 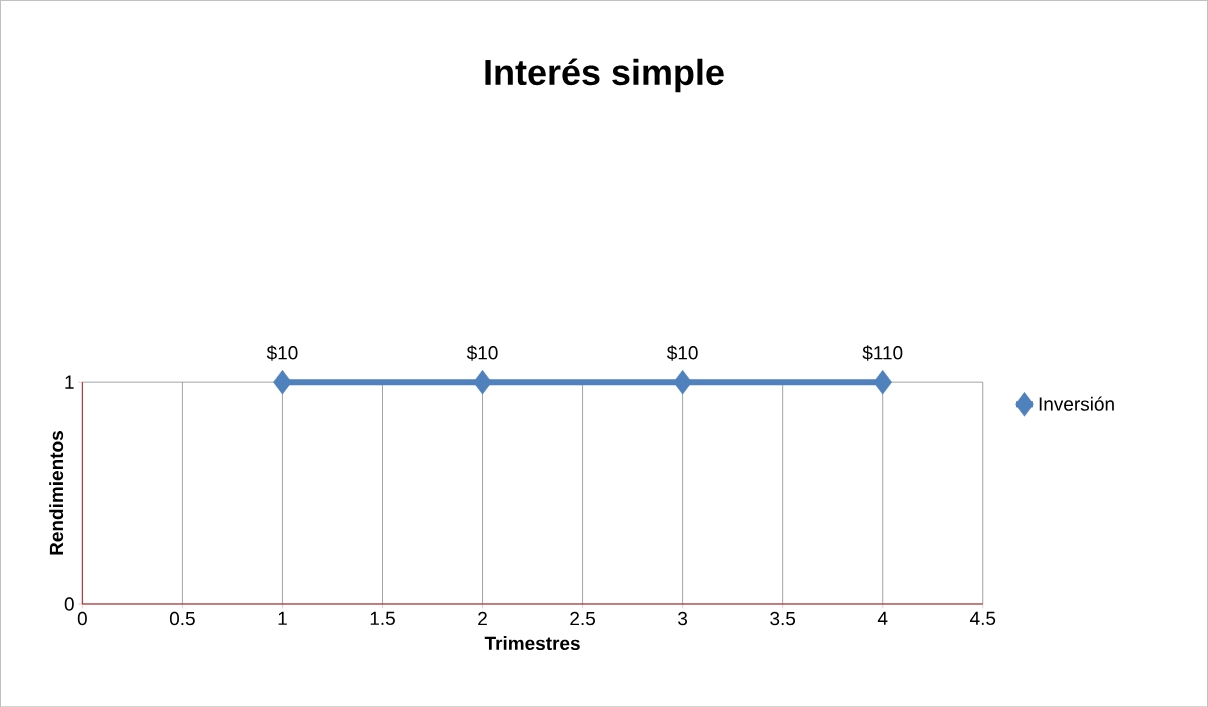 What do you see at coordinates (182, 618) in the screenshot?
I see `x-tick-label: 0.5` at bounding box center [182, 618].